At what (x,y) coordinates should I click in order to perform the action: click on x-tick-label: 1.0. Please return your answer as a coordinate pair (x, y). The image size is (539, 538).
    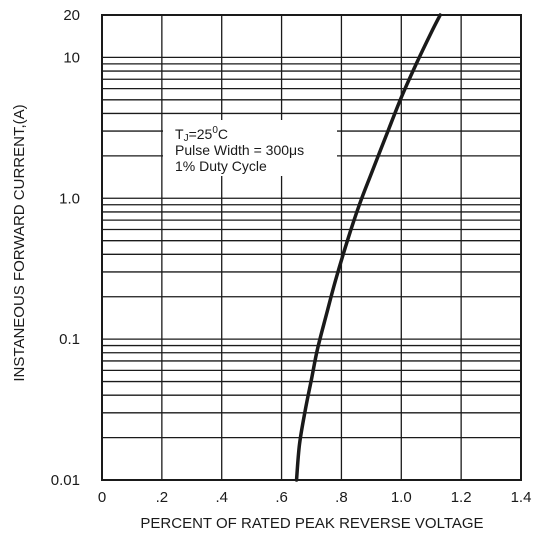
    Looking at the image, I should click on (401, 497).